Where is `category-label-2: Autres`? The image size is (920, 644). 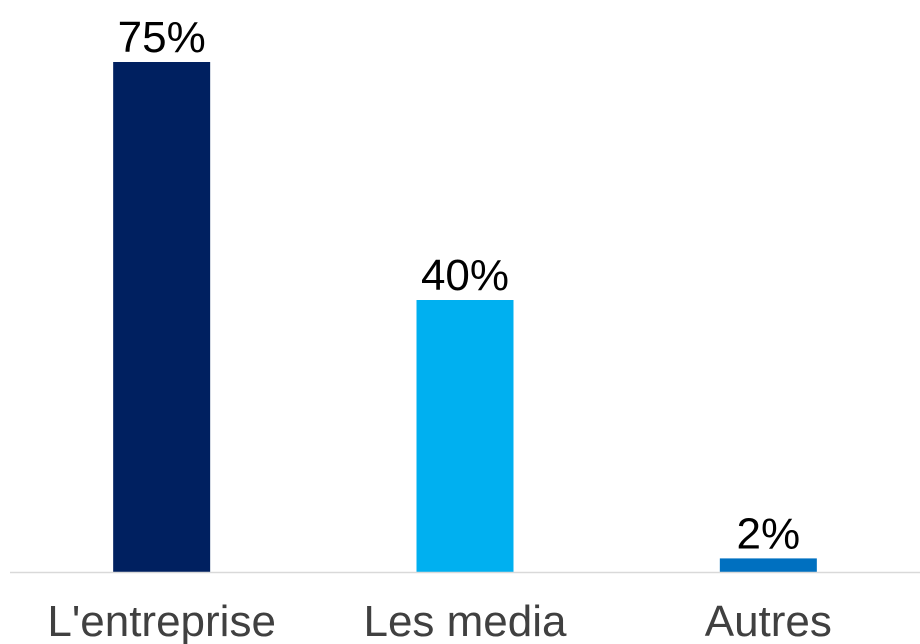
category-label-2: Autres is located at coordinates (768, 620).